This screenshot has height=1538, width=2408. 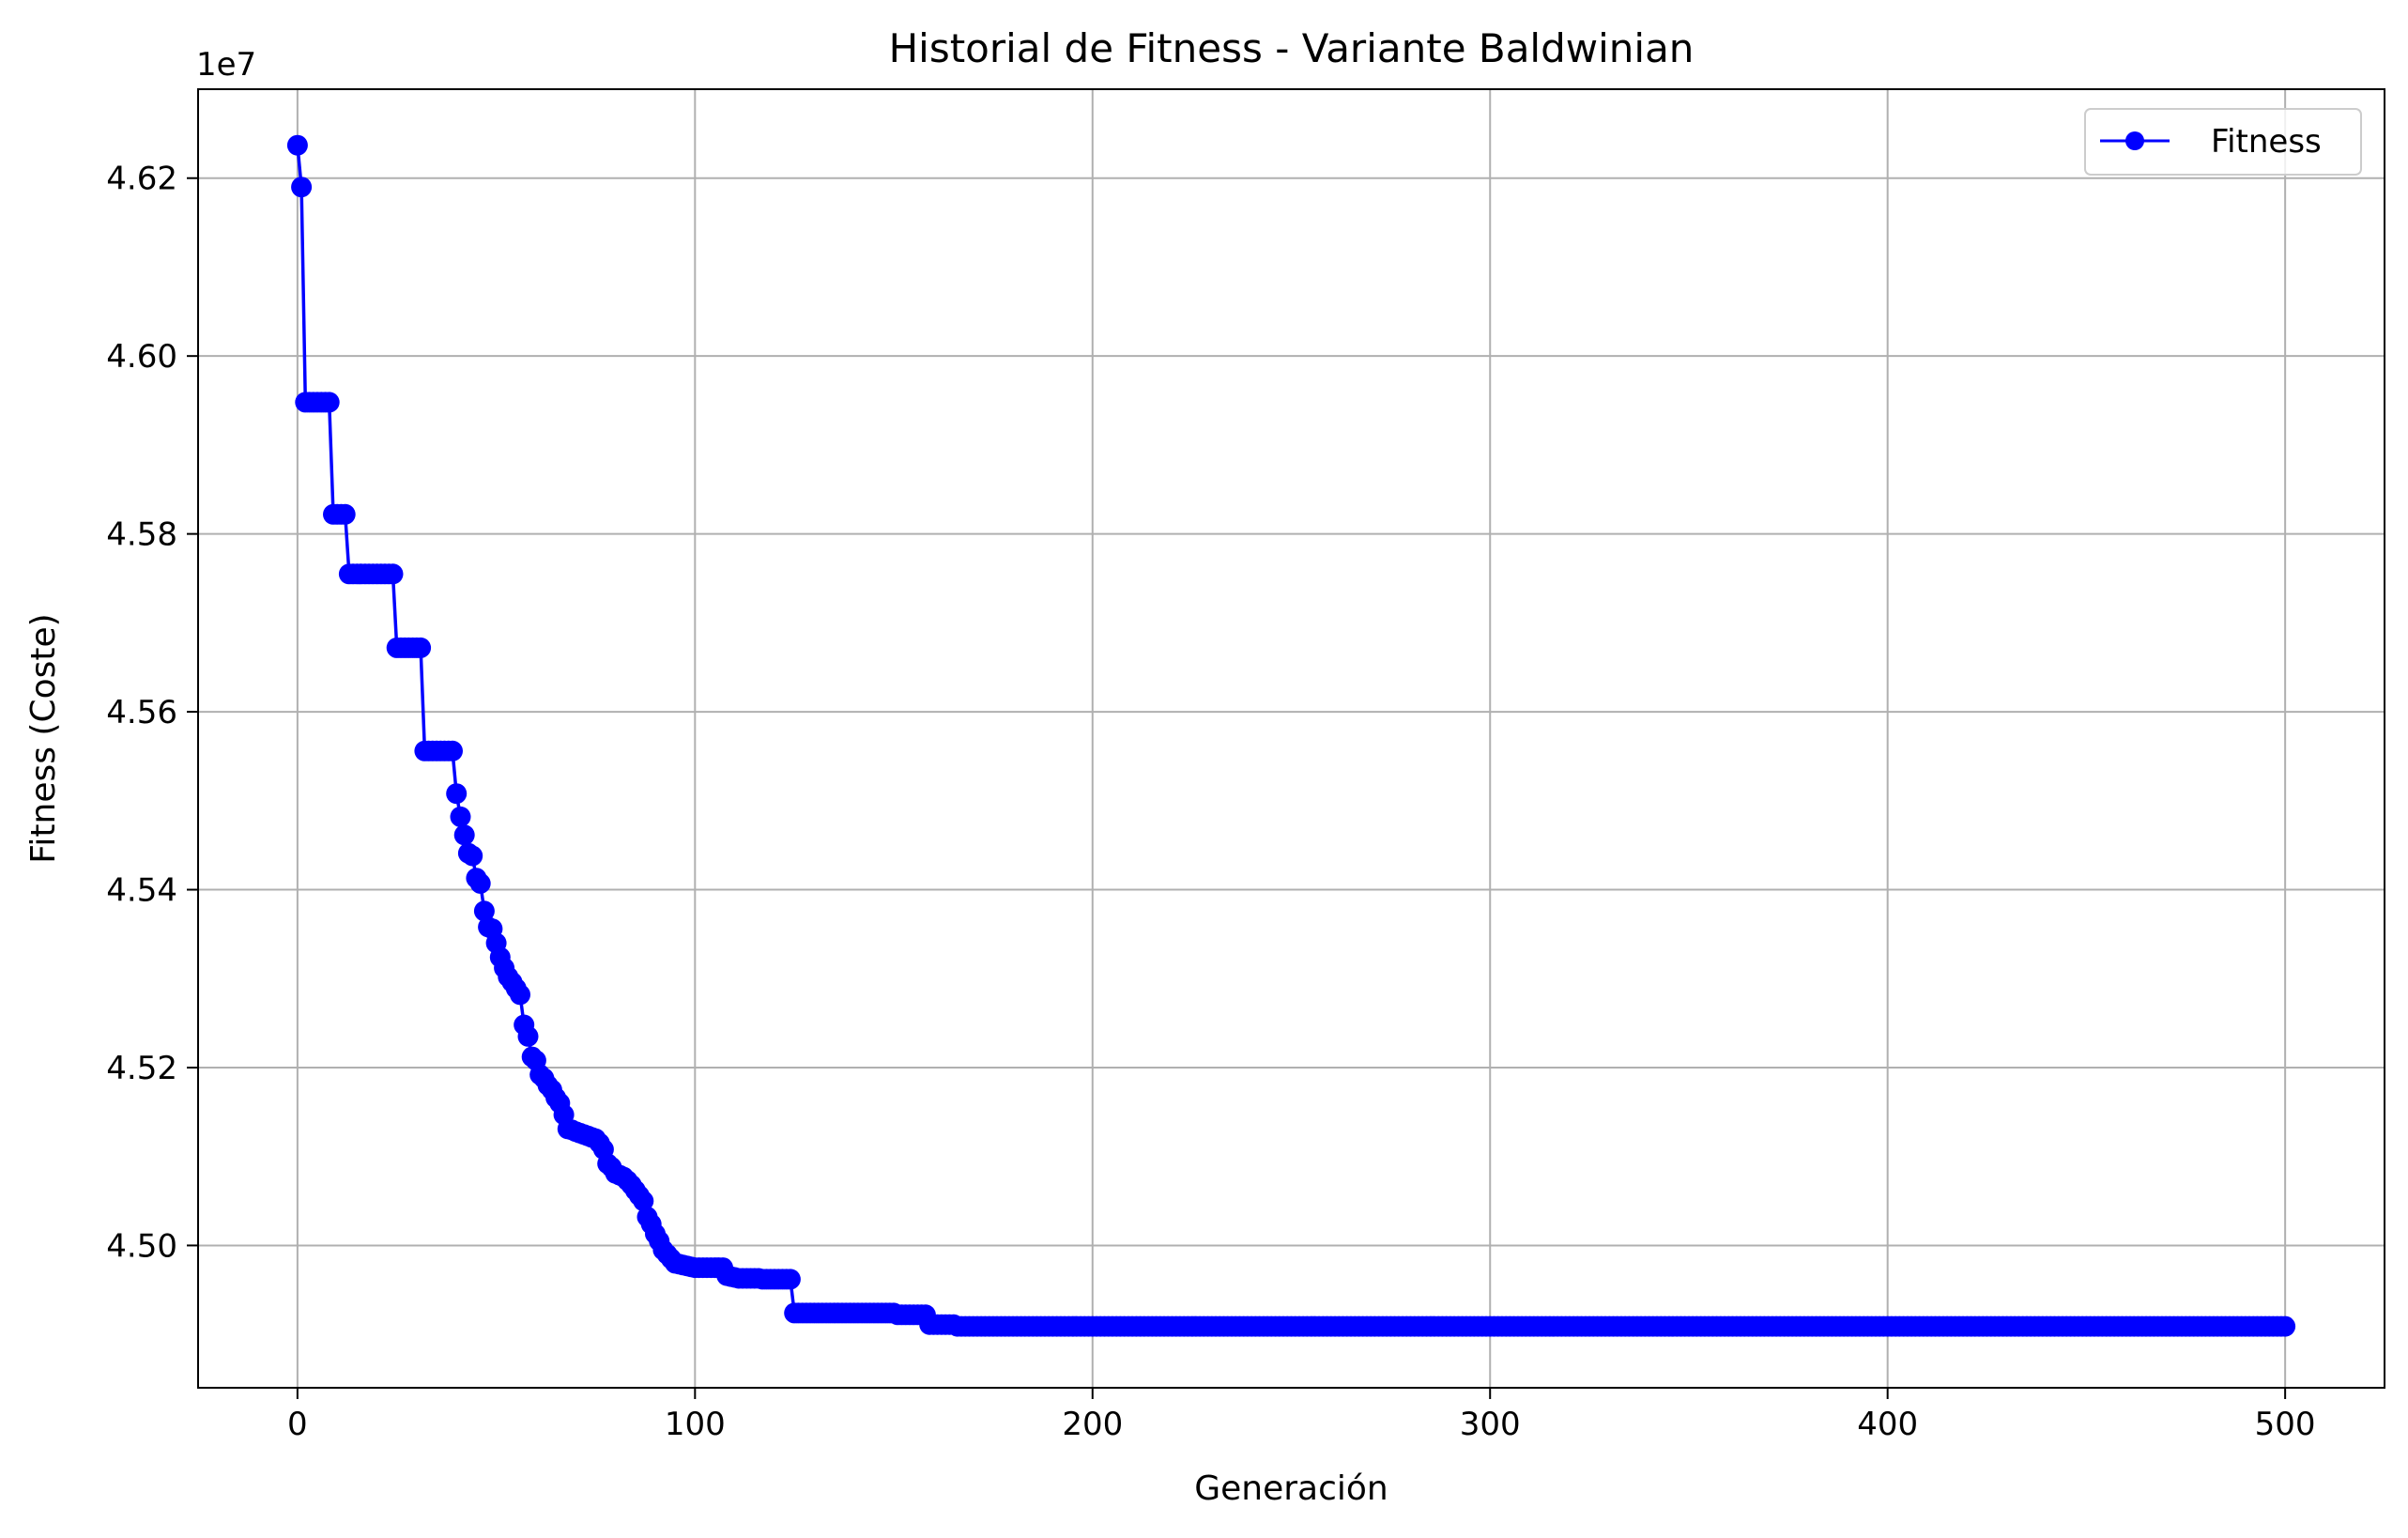 I want to click on y-tick-label: 4.60, so click(x=141, y=357).